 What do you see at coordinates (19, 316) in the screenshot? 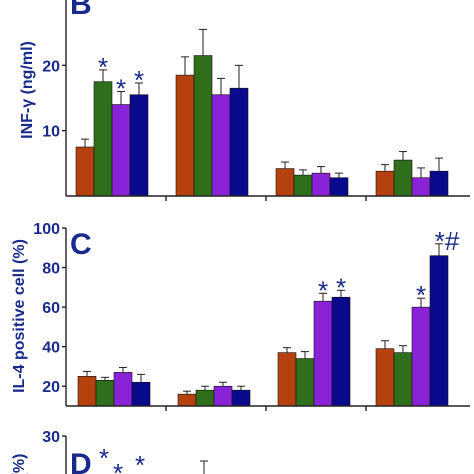
I see `panel-c-y-axis-label: IL-4 positive cell (%)` at bounding box center [19, 316].